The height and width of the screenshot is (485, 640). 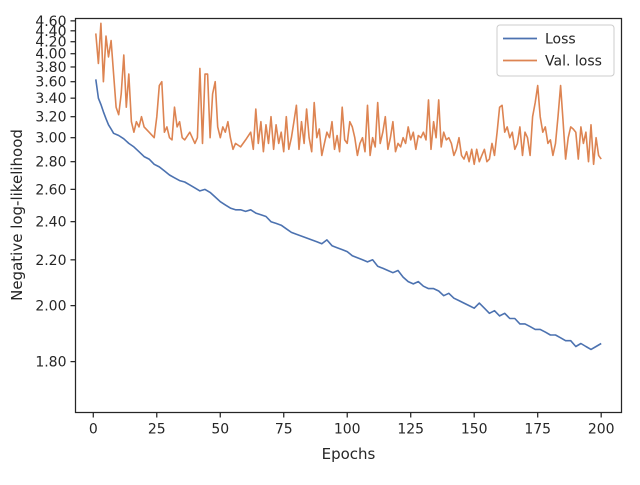 What do you see at coordinates (284, 430) in the screenshot?
I see `x-tick-label: 75` at bounding box center [284, 430].